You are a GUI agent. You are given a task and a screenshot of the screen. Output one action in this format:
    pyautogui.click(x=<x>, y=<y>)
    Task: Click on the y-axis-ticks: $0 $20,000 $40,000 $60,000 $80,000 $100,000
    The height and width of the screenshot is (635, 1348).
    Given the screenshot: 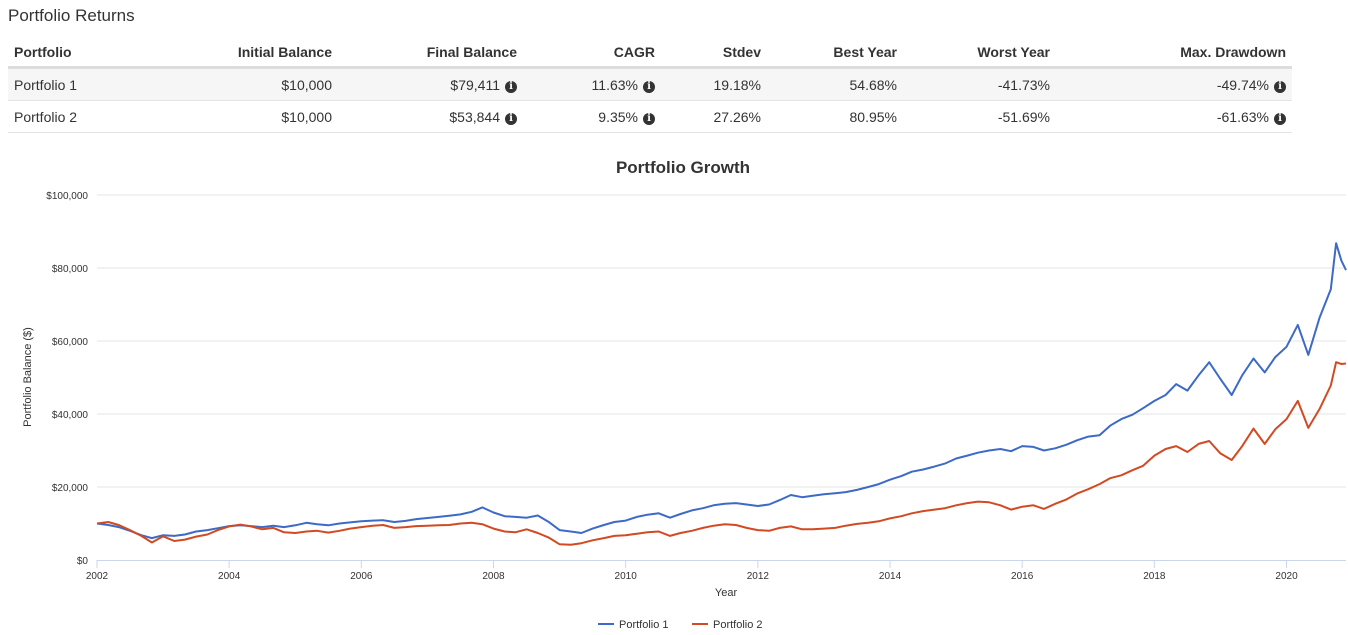 What is the action you would take?
    pyautogui.click(x=67, y=379)
    